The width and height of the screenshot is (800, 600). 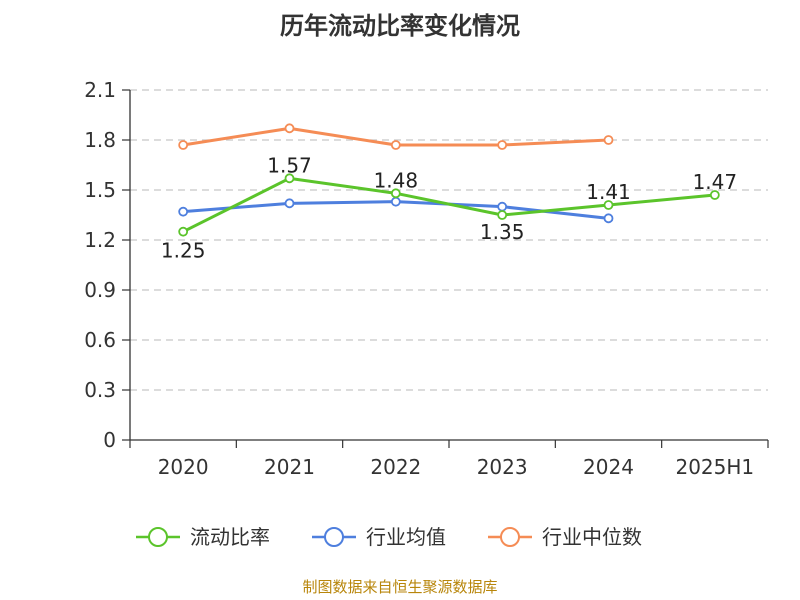 I want to click on x-tick-label: 2022, so click(x=395, y=467).